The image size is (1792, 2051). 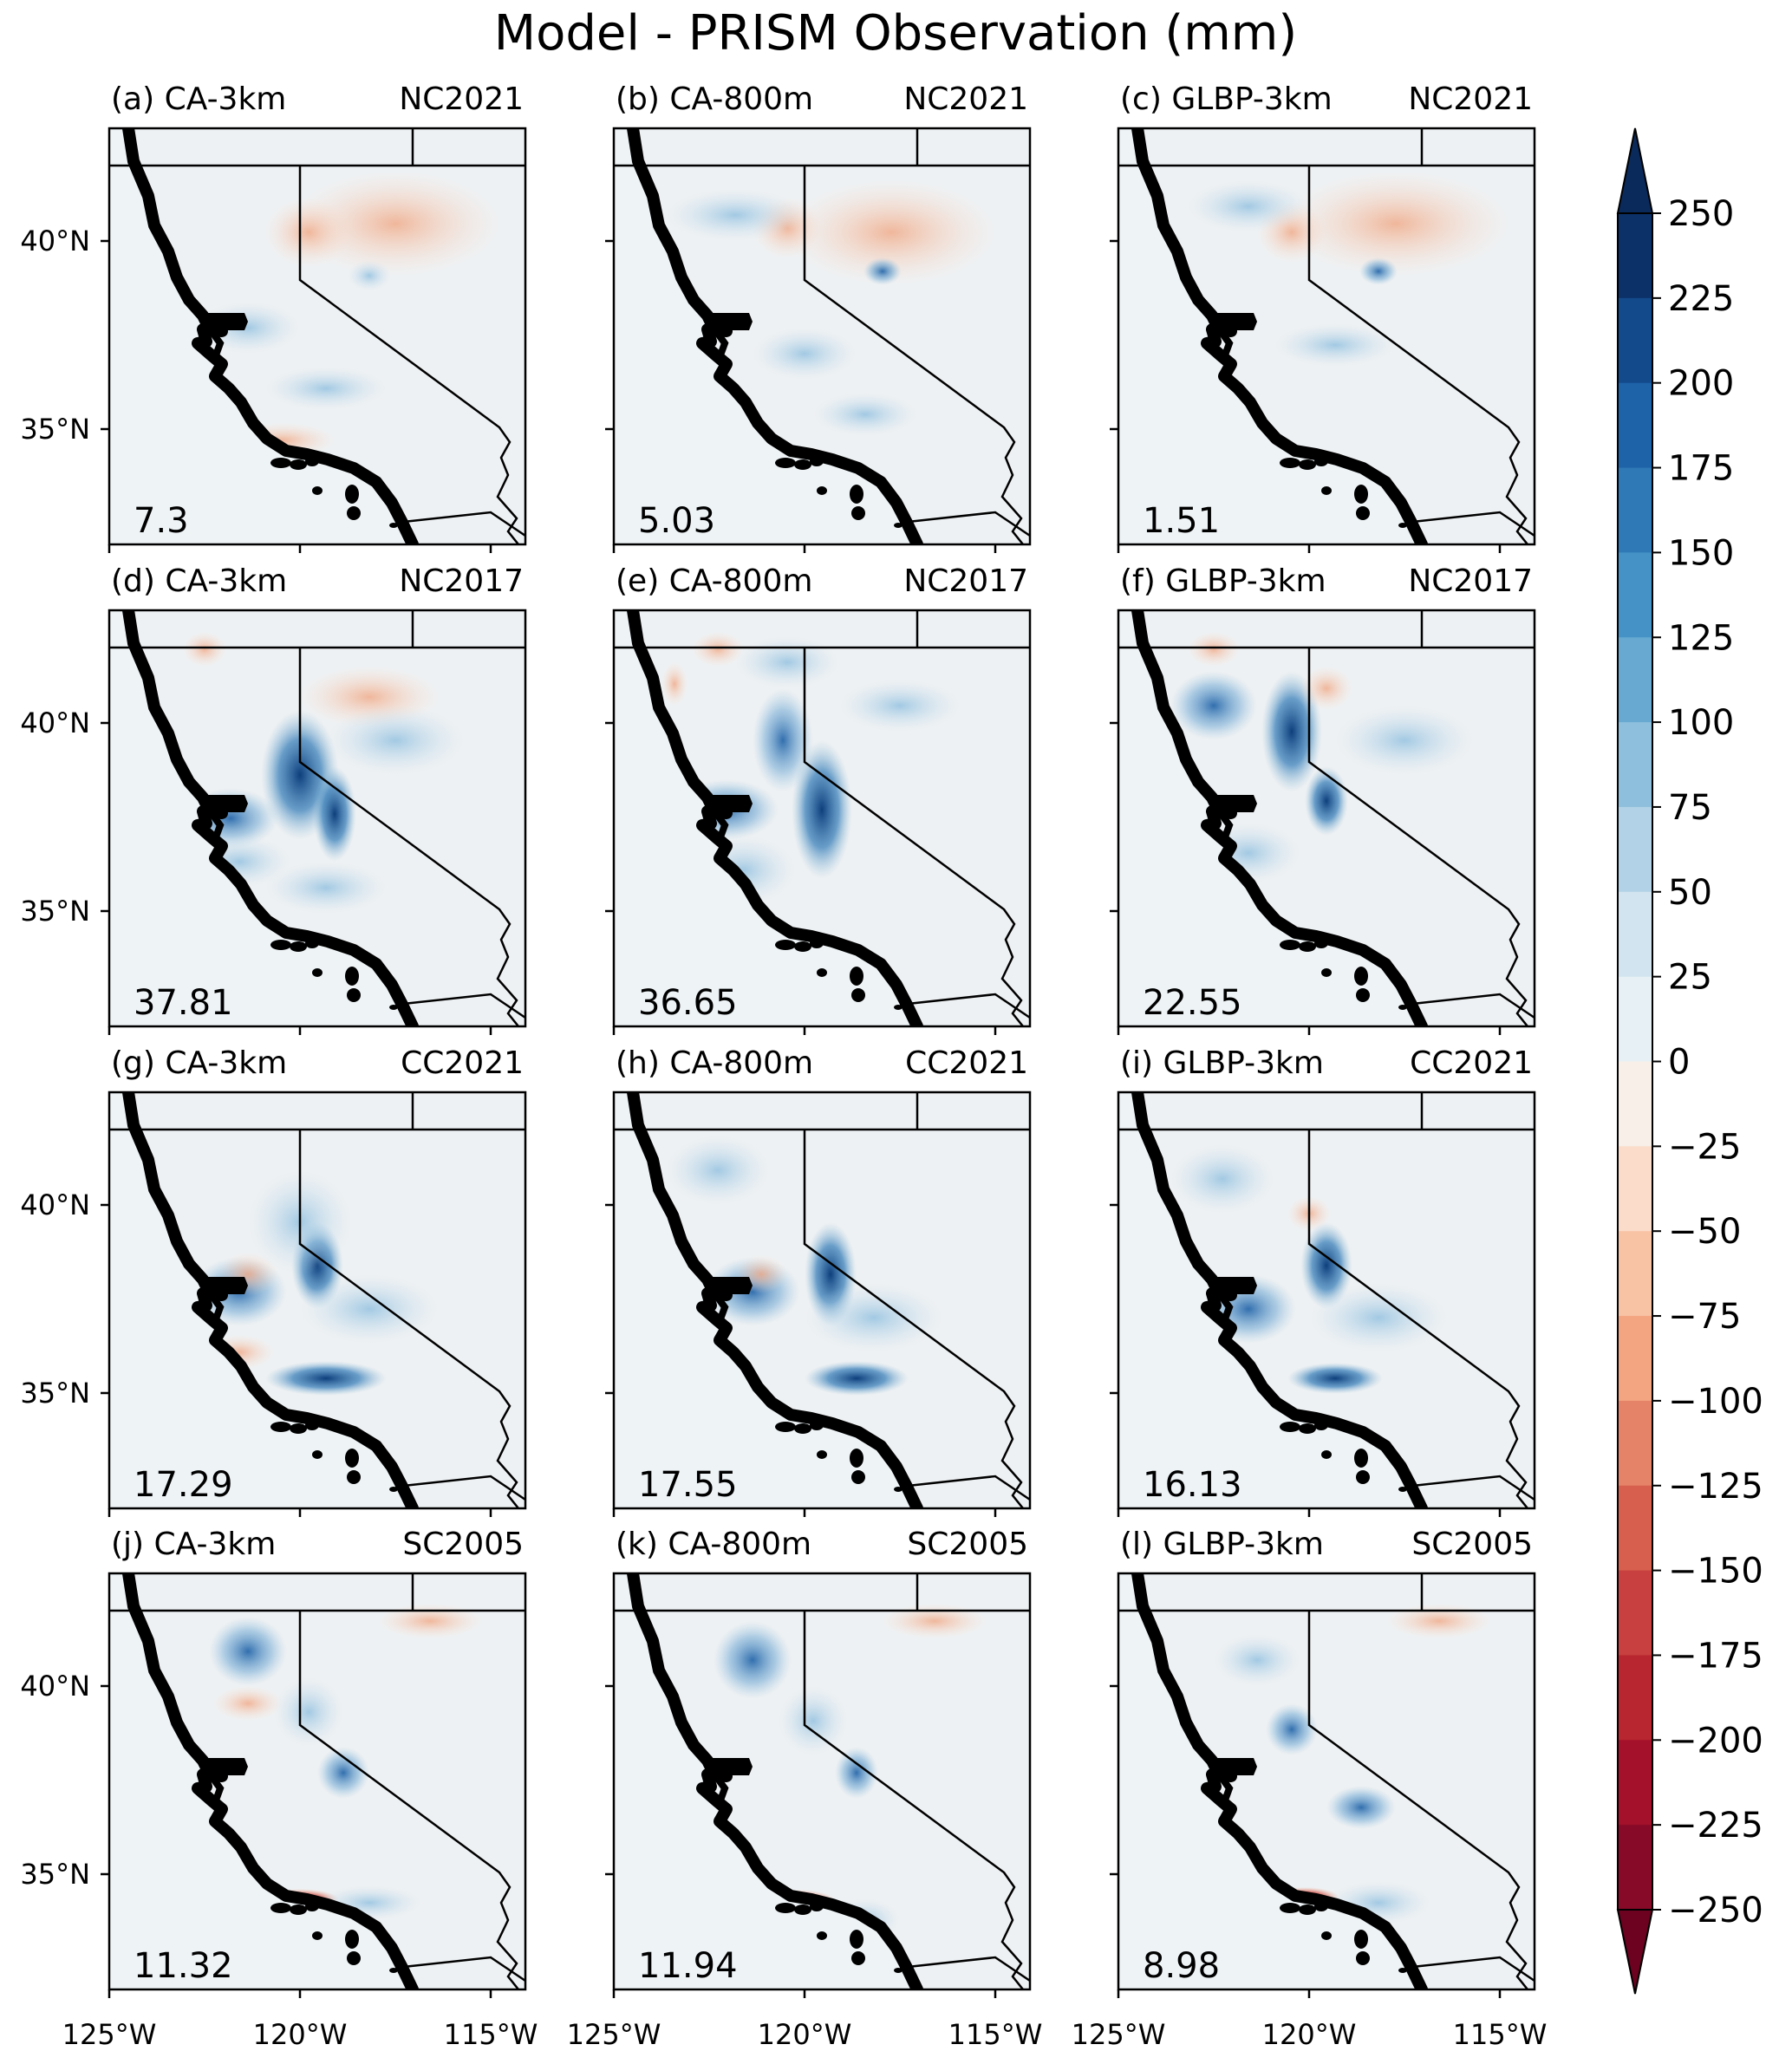 I want to click on colorbar-tick-label: 0, so click(x=1679, y=1063).